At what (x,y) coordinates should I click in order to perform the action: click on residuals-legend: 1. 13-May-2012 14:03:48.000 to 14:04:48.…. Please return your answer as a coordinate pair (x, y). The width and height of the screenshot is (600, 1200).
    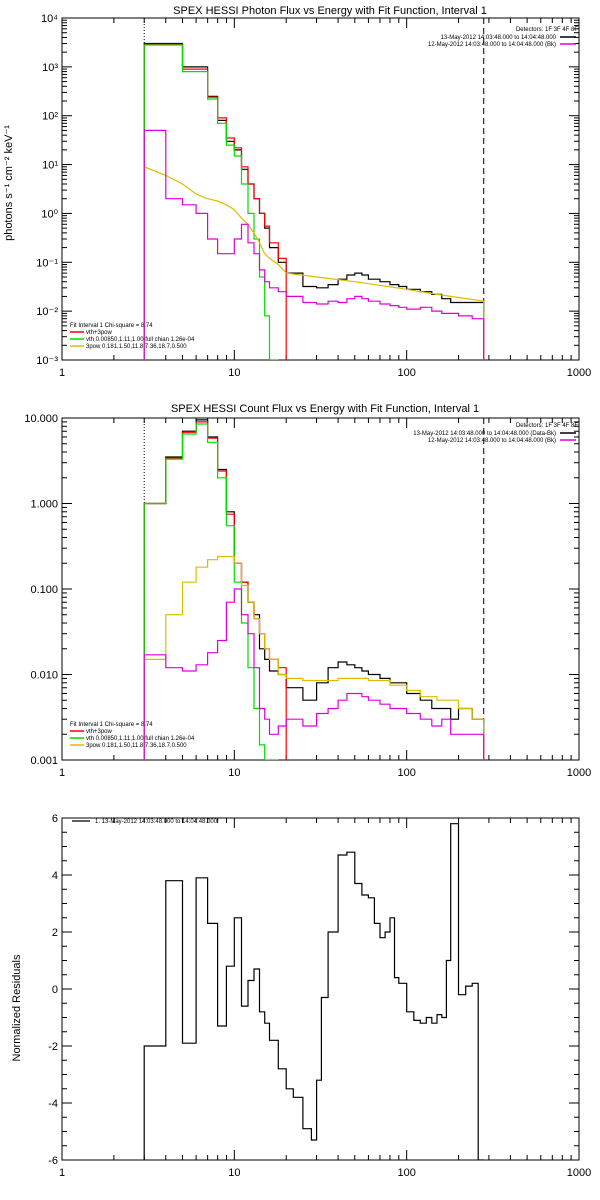
    Looking at the image, I should click on (156, 822).